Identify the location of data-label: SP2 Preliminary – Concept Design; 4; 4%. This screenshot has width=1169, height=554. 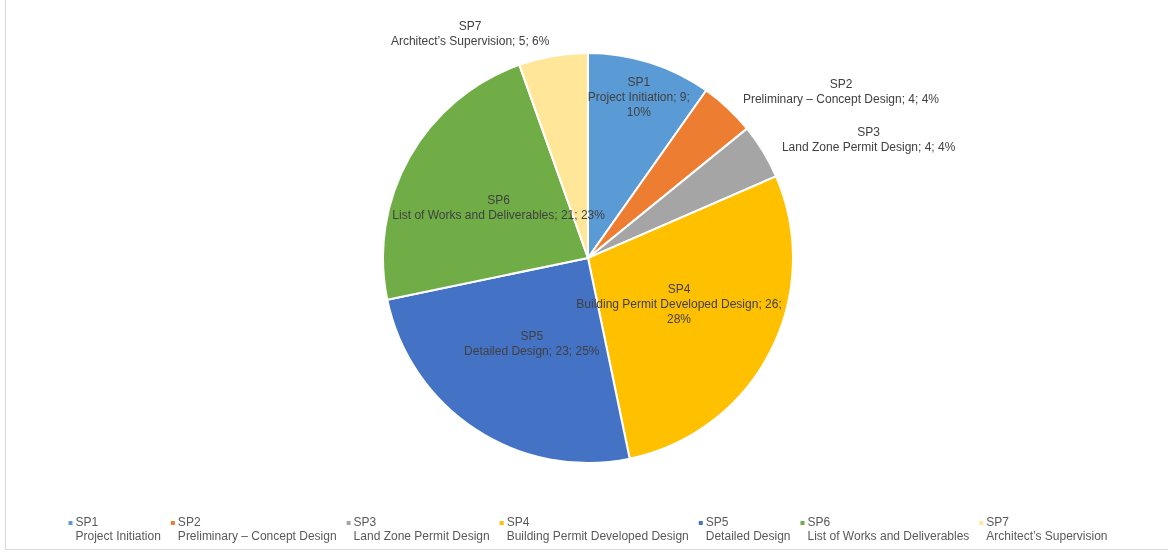
(841, 91).